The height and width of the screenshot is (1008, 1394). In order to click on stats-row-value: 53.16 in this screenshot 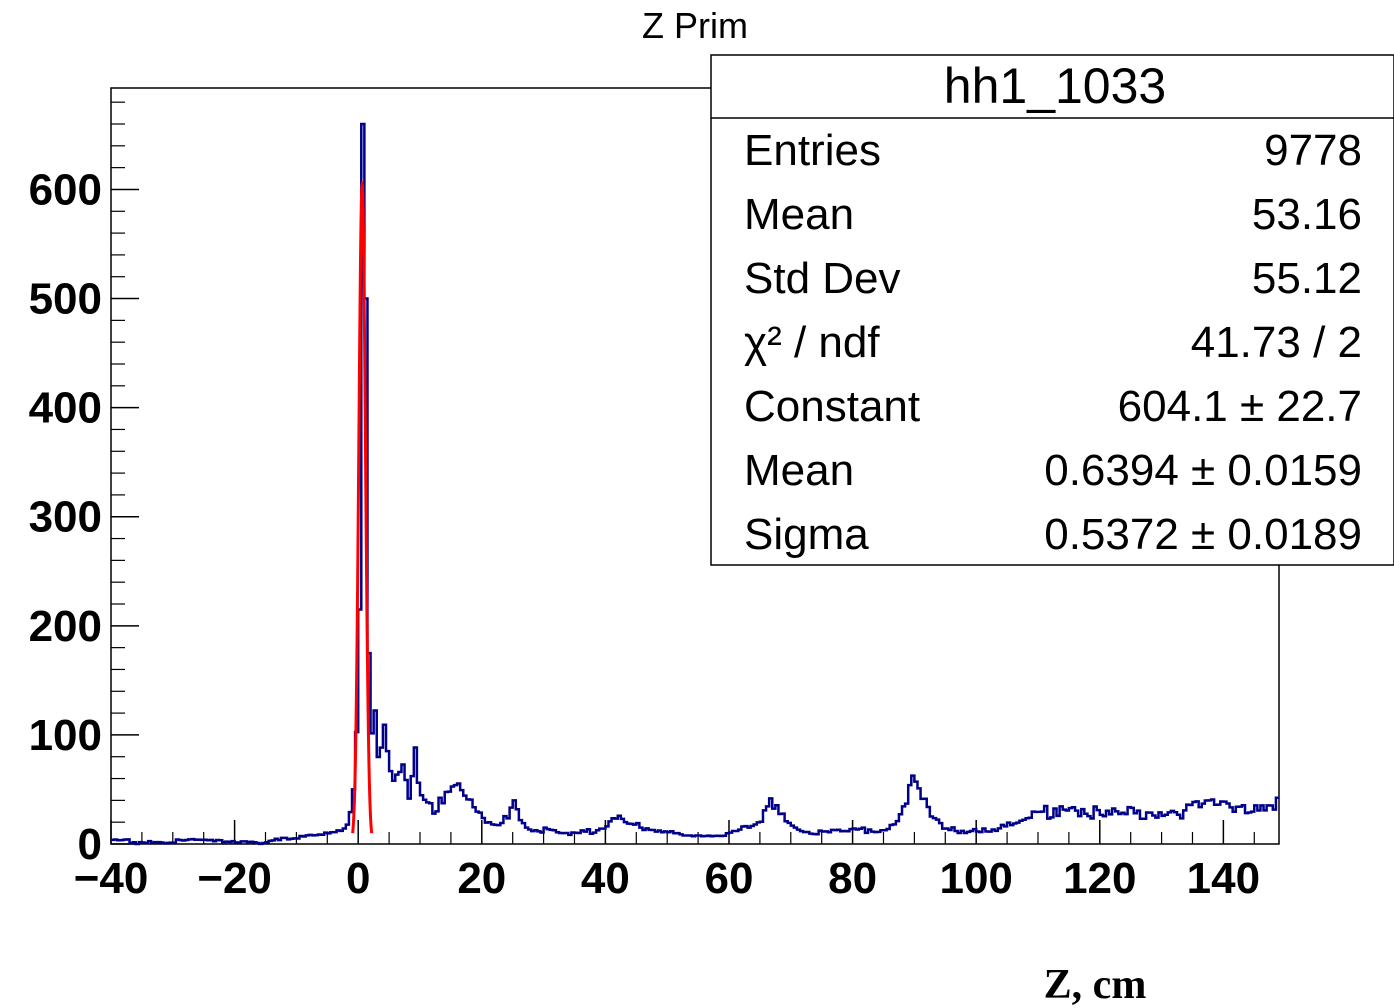, I will do `click(1307, 214)`.